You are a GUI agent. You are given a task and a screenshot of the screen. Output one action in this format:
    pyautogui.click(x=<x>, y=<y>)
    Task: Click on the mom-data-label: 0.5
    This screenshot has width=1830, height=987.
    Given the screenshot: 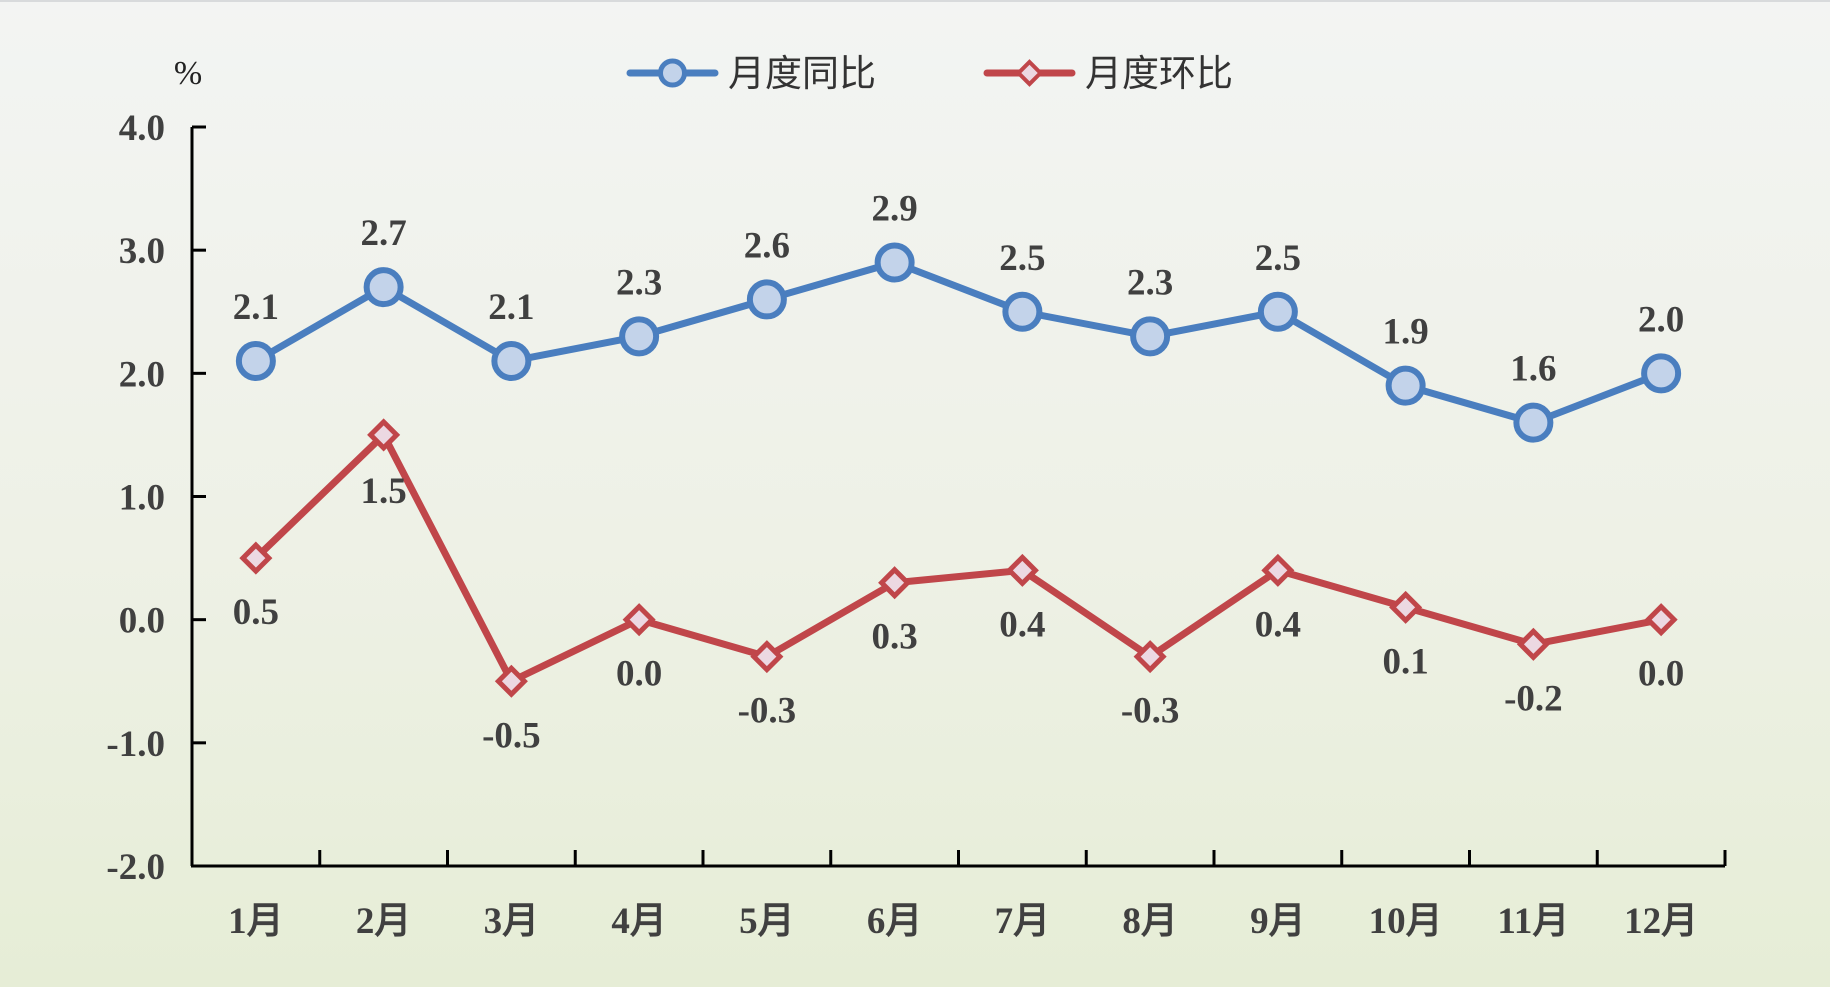 What is the action you would take?
    pyautogui.click(x=256, y=612)
    